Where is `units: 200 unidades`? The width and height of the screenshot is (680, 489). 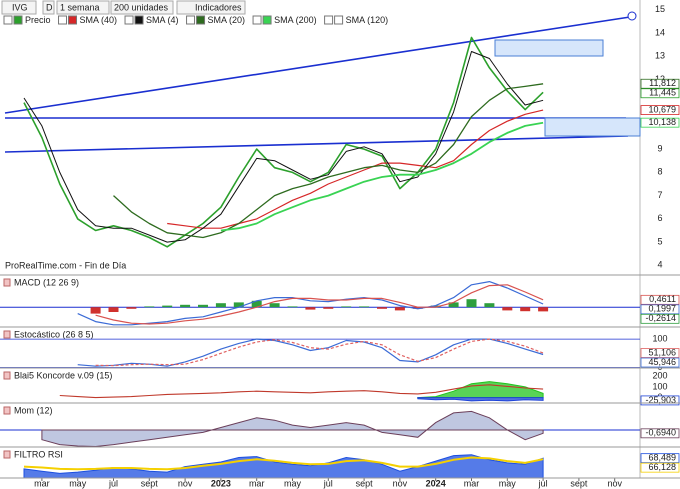 units: 200 unidades is located at coordinates (141, 7).